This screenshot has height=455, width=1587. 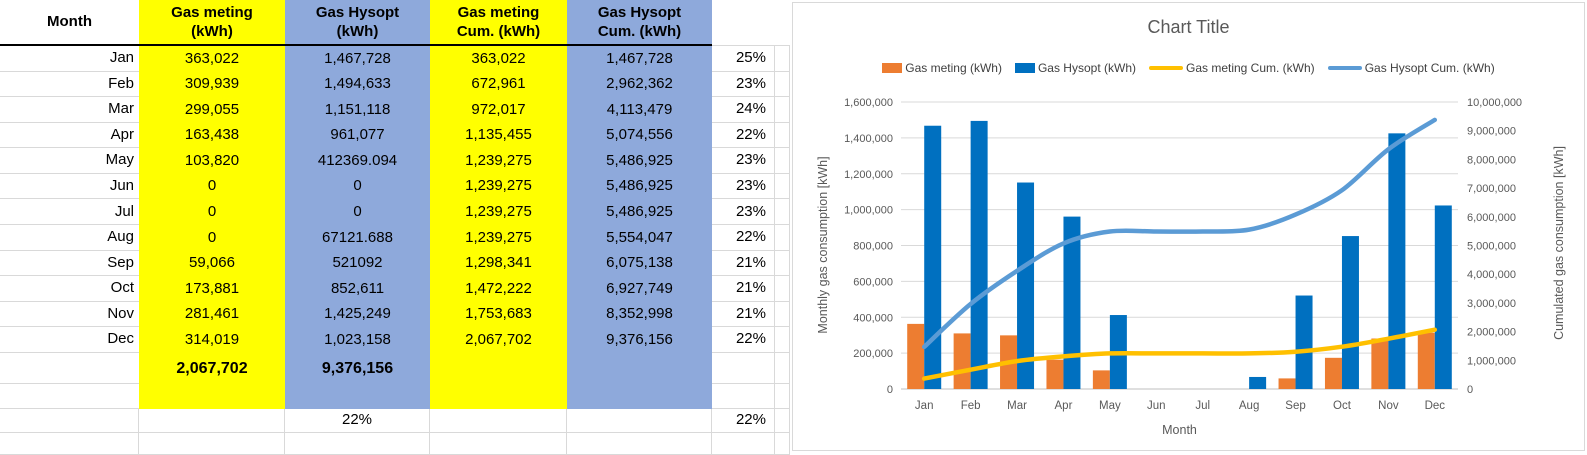 What do you see at coordinates (639, 110) in the screenshot?
I see `cell-hysopt-cum-mar: 4,113,479` at bounding box center [639, 110].